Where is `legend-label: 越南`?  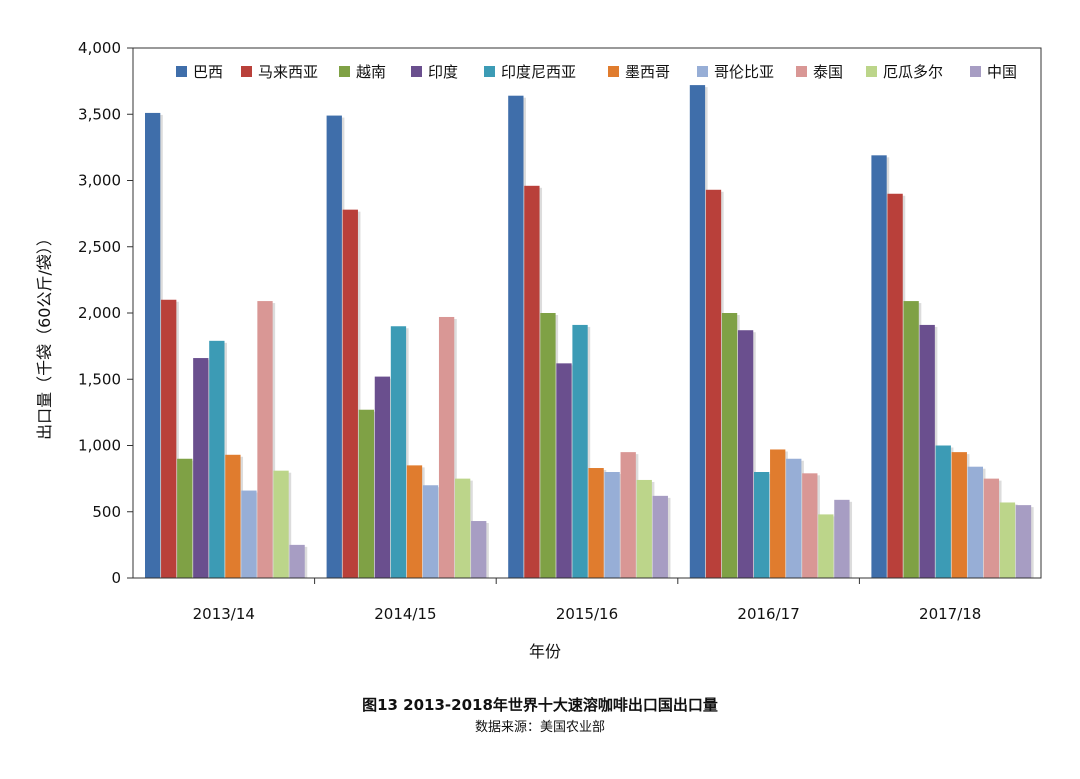 legend-label: 越南 is located at coordinates (371, 72).